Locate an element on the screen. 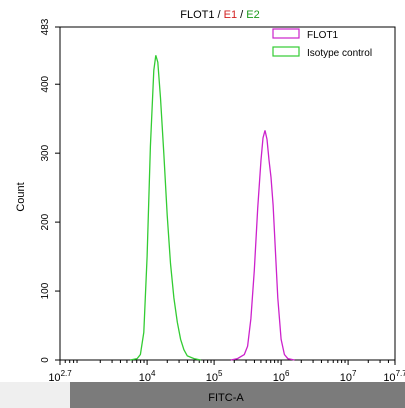 The image size is (405, 408). x-tick-label: 10⁴ is located at coordinates (147, 376).